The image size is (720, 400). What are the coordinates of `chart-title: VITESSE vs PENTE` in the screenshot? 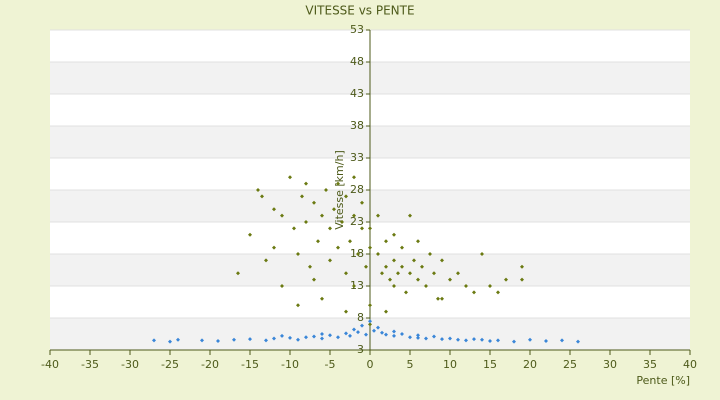 It's located at (359, 11).